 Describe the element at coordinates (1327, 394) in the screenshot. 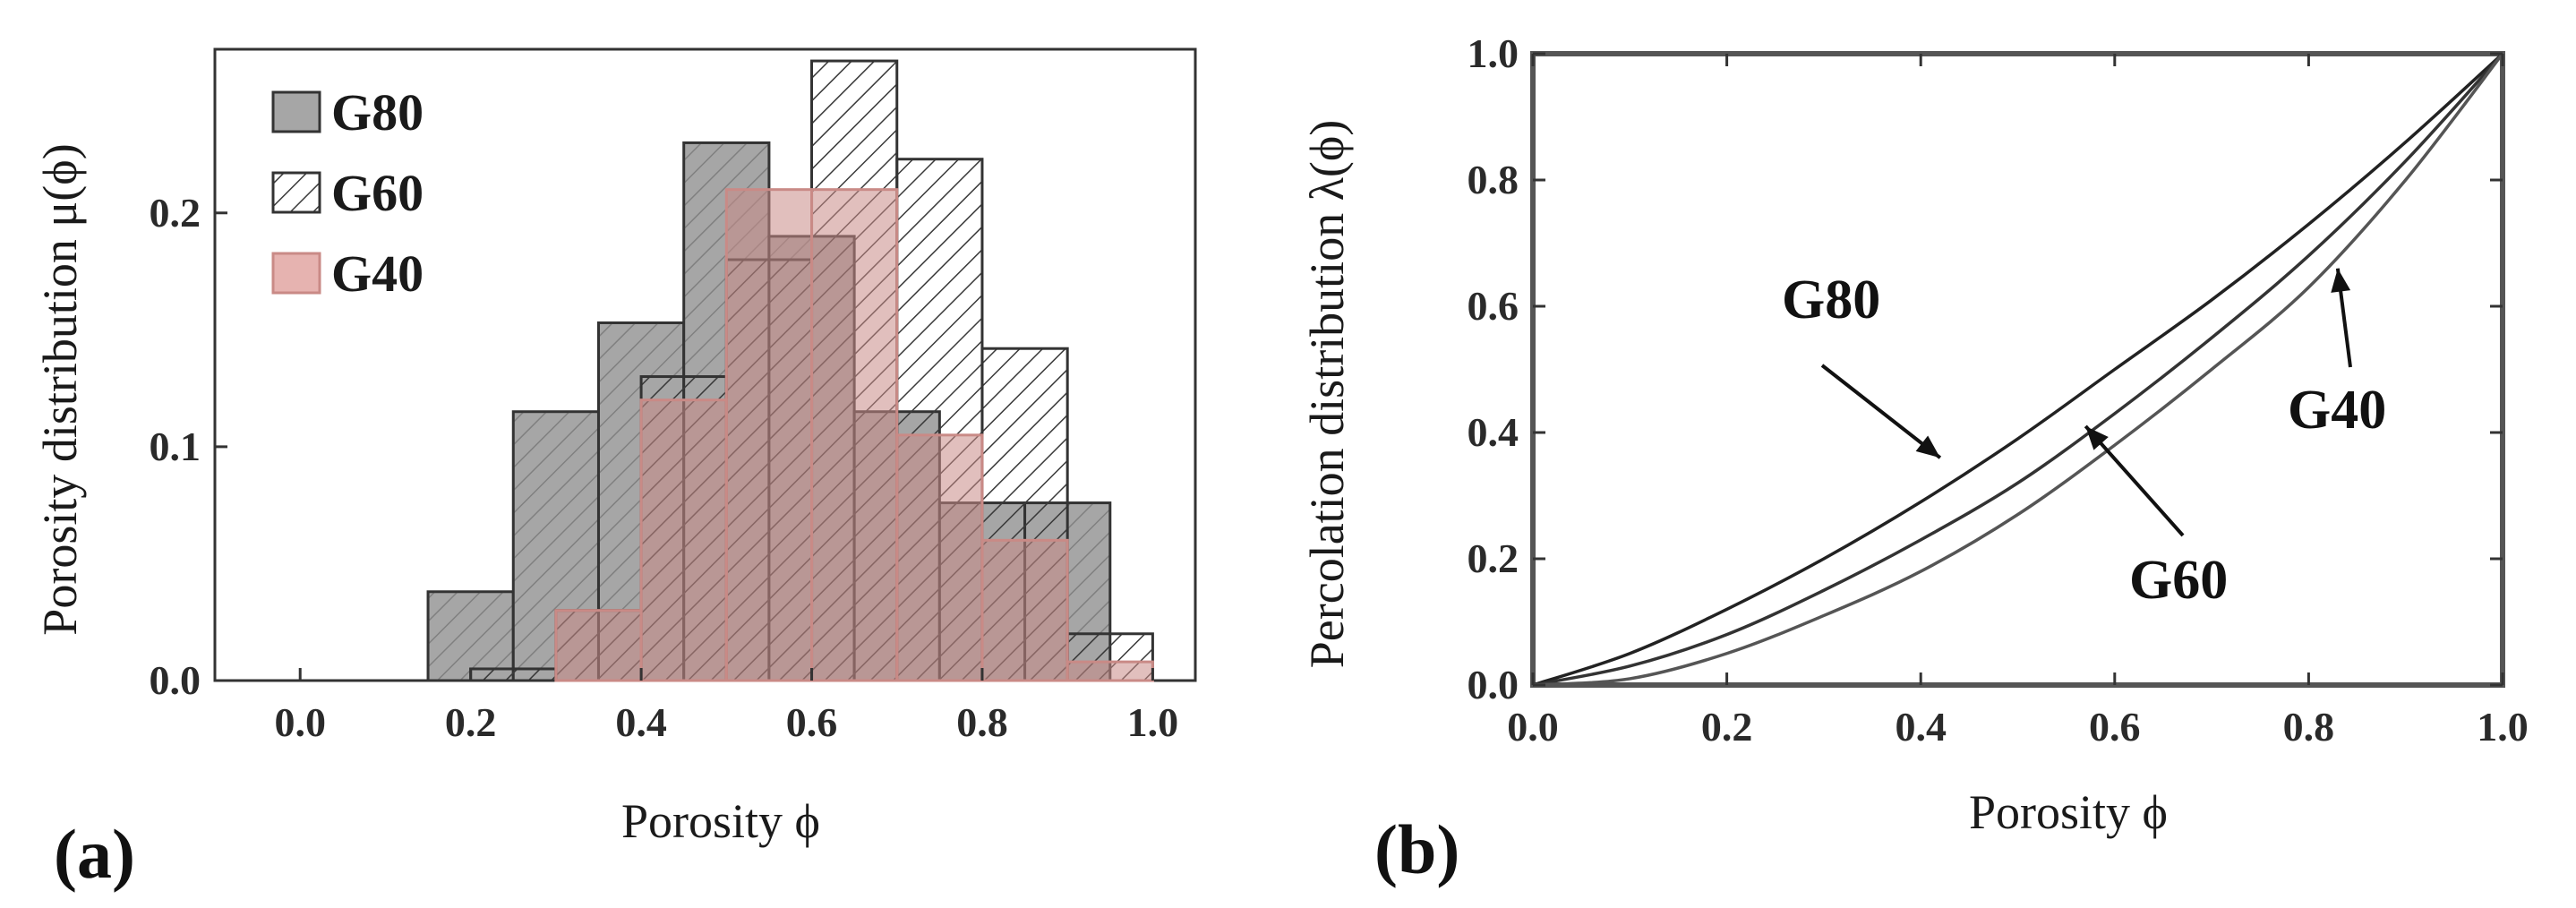

I see `y-axis-label: Percolation distribution λ(ϕ)` at that location.